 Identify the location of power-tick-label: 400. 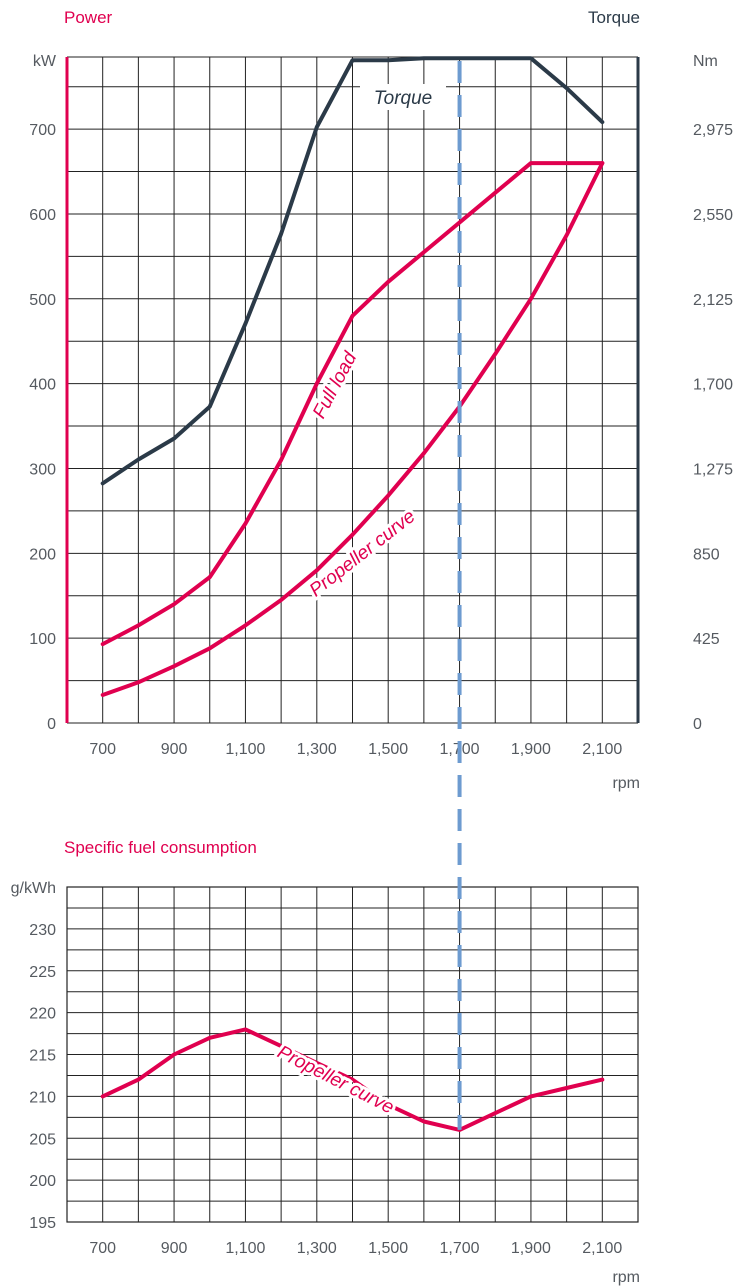
(42, 385).